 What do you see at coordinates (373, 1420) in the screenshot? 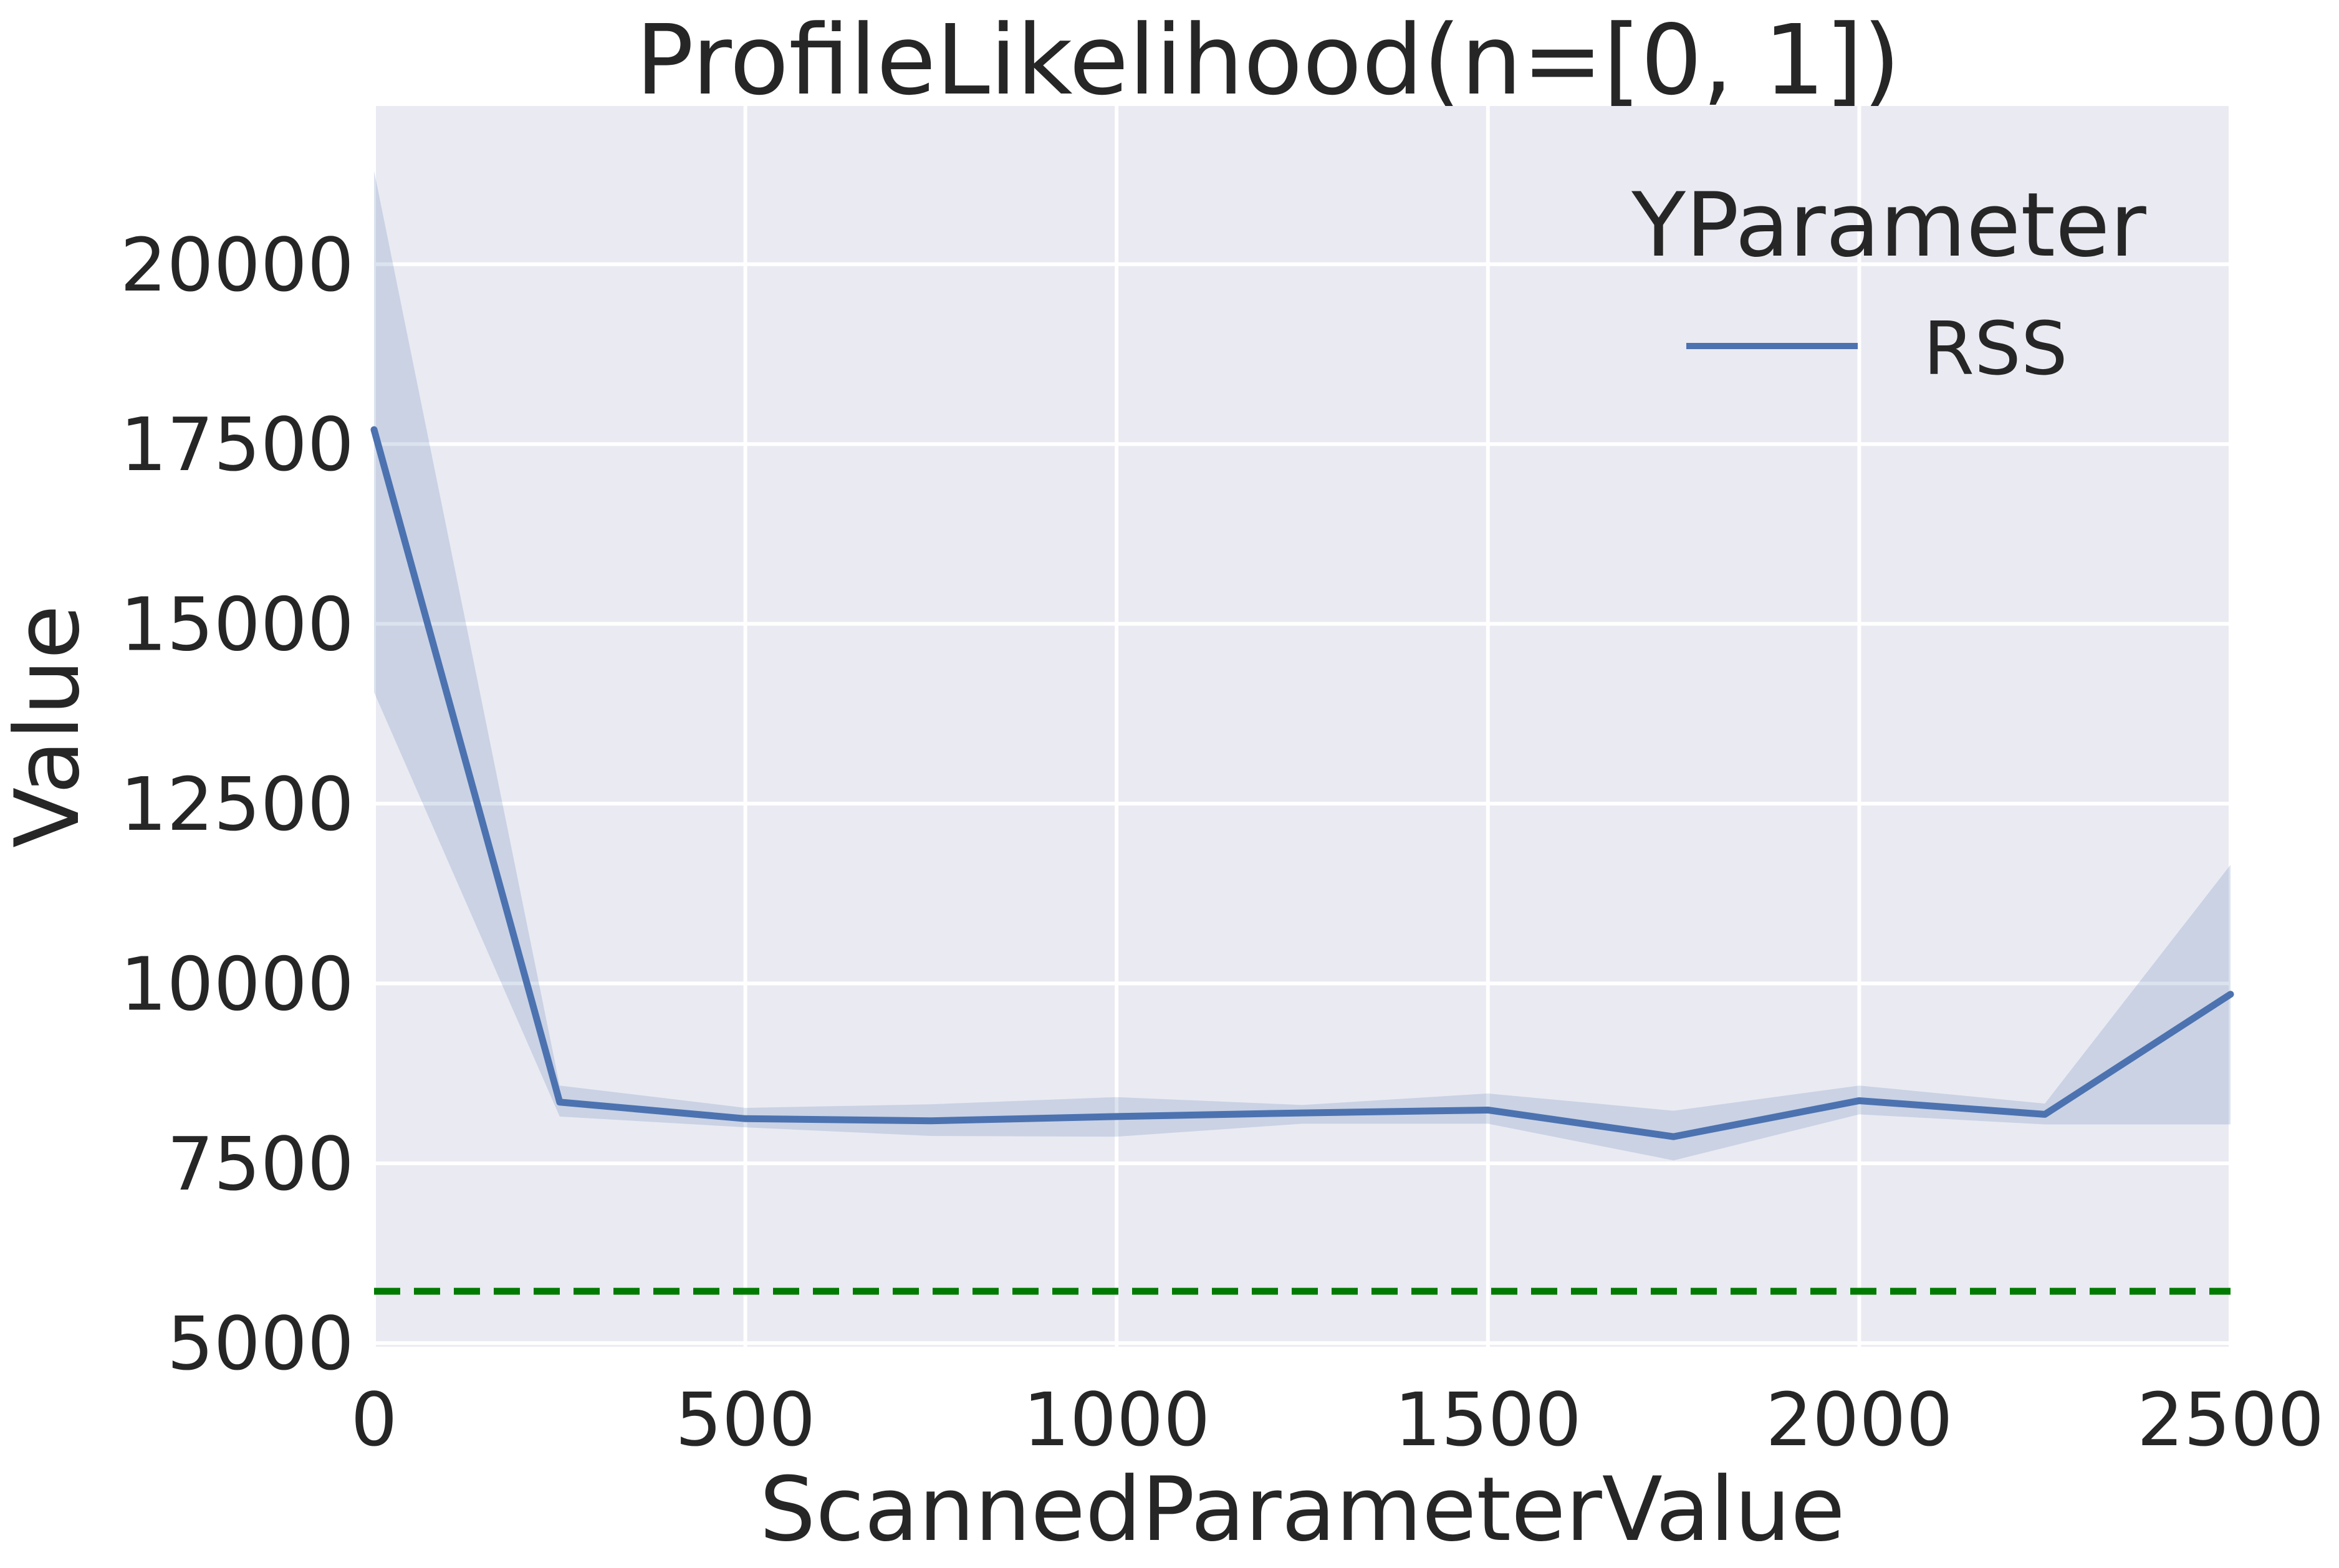
I see `x-tick-label: 0` at bounding box center [373, 1420].